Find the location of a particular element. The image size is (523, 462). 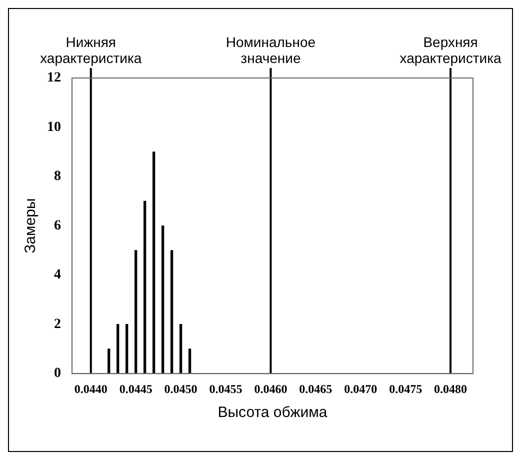

x-tick-label: 0.0455 is located at coordinates (225, 389).